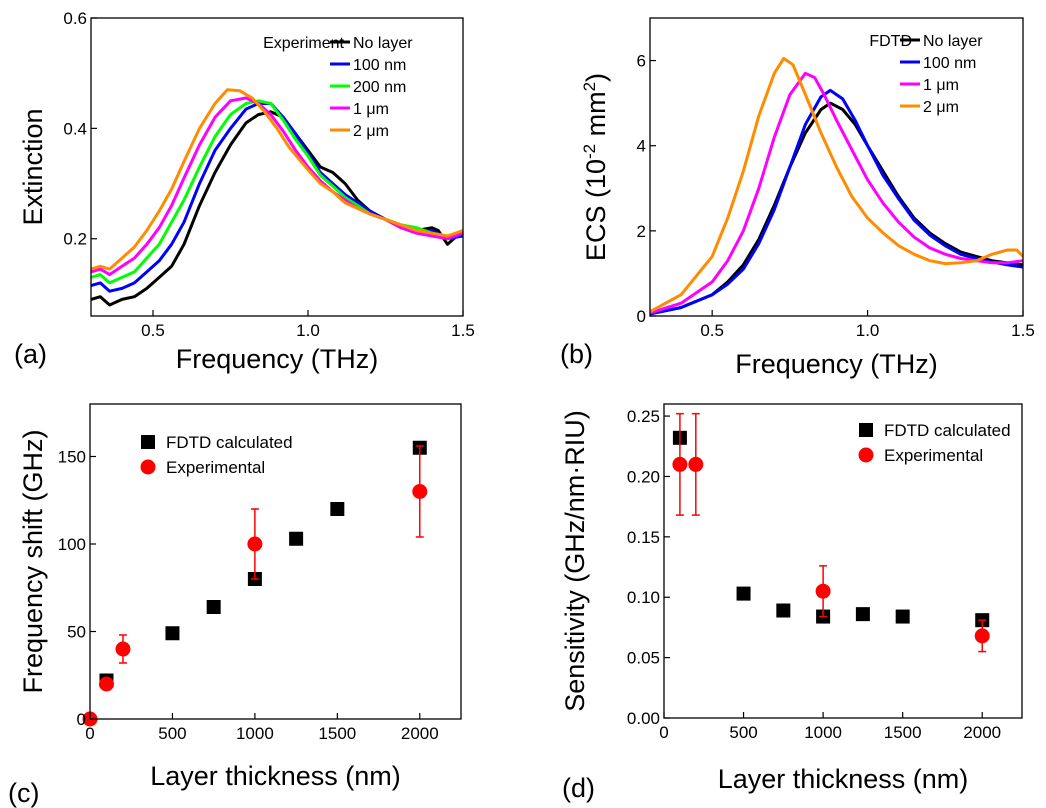 The width and height of the screenshot is (1046, 808). I want to click on panel-label: (a), so click(30, 354).